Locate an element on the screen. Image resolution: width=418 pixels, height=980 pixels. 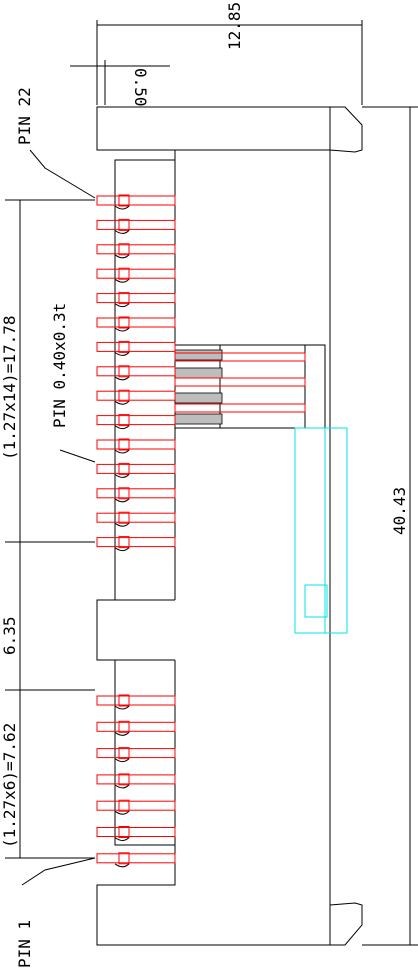
latch-ear-bottom is located at coordinates (346, 924).